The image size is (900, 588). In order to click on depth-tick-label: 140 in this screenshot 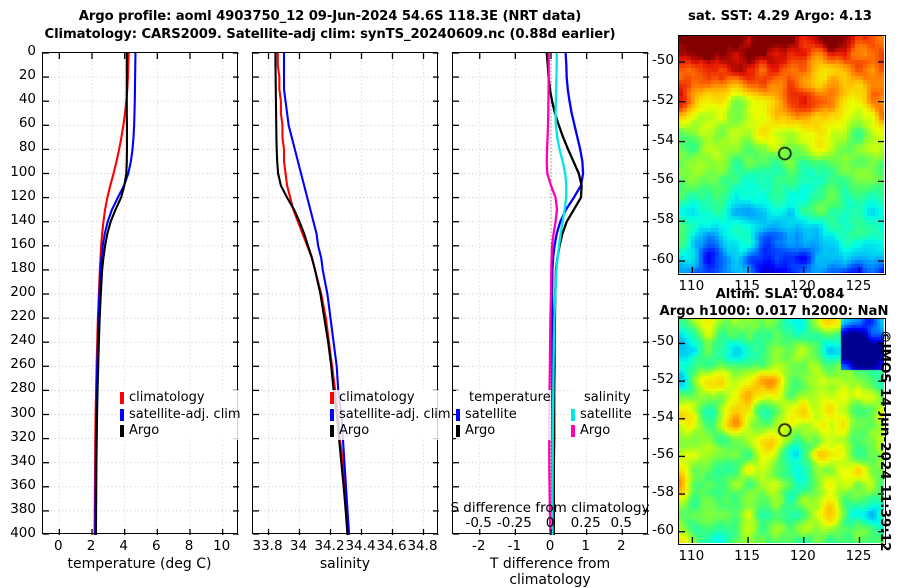, I will do `click(23, 219)`.